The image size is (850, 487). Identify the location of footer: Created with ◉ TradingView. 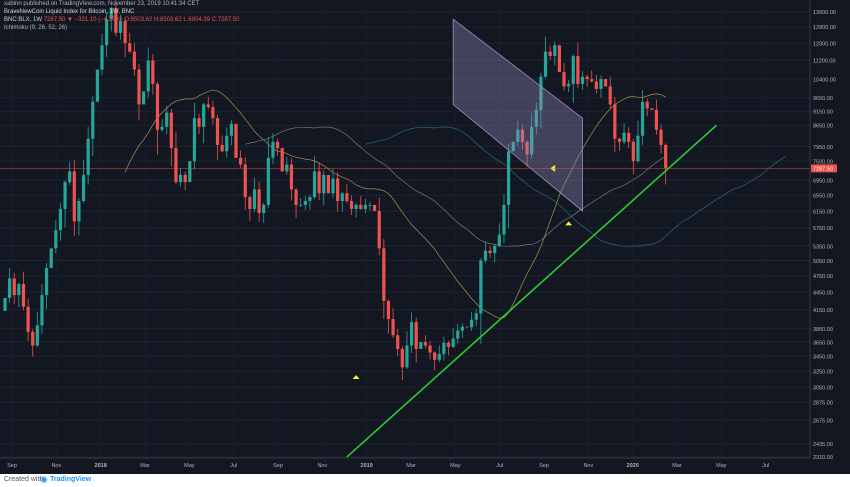
(425, 480).